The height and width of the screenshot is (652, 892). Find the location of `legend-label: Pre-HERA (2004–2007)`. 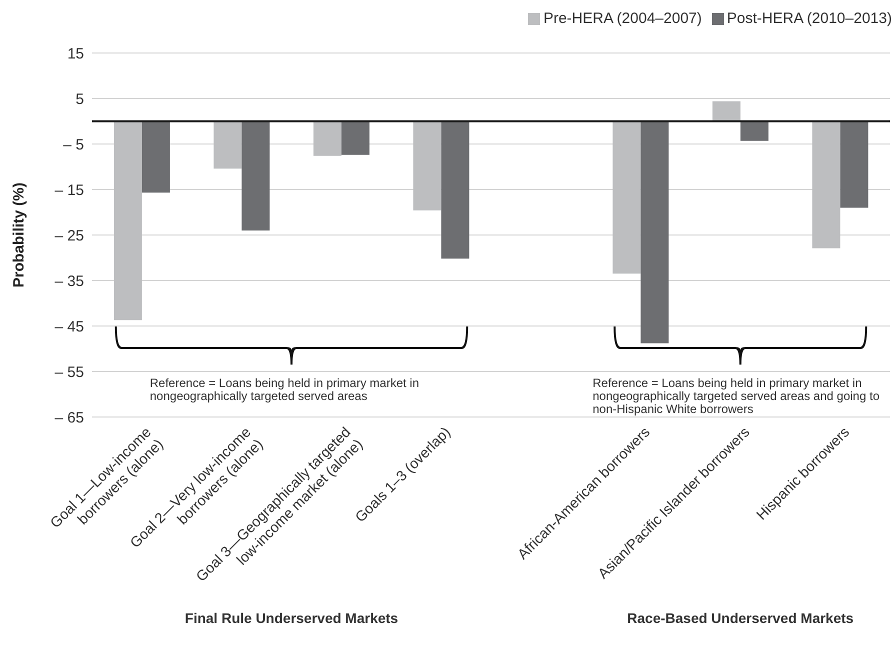

legend-label: Pre-HERA (2004–2007) is located at coordinates (622, 18).